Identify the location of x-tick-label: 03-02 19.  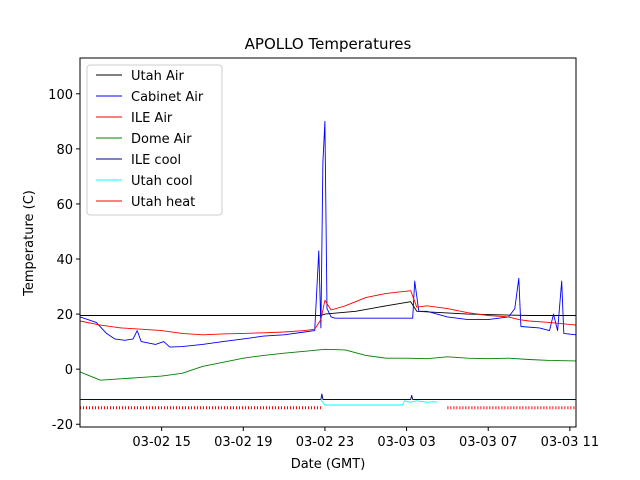
(243, 442).